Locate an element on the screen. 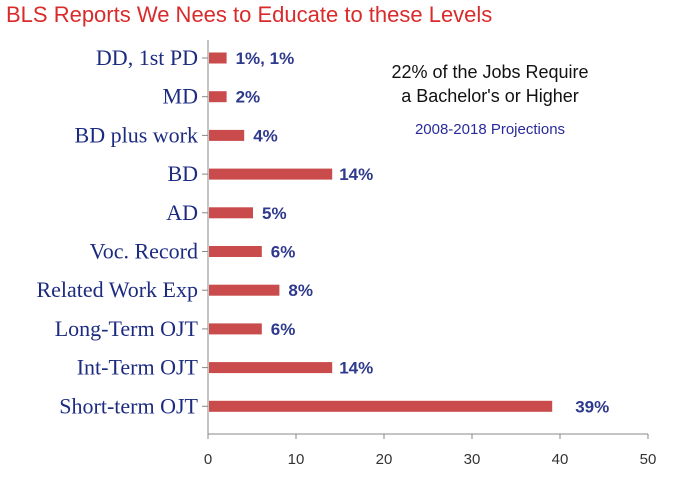 This screenshot has width=673, height=478. x-tick-label: 0 is located at coordinates (208, 459).